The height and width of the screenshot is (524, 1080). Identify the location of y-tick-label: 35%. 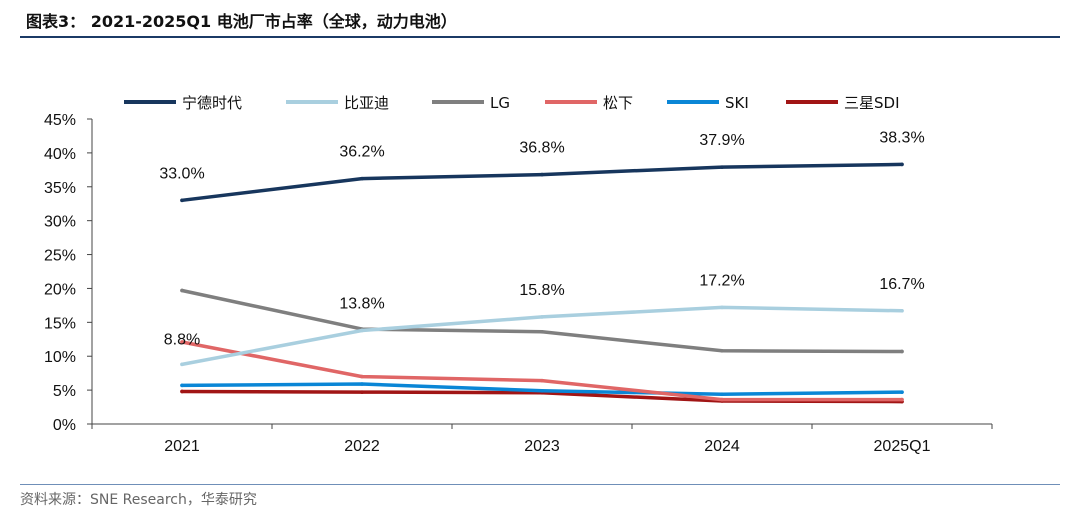
(60, 188).